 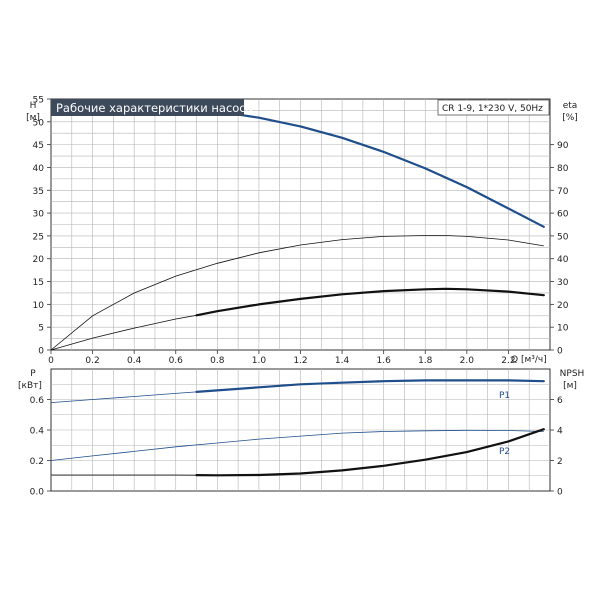 What do you see at coordinates (563, 192) in the screenshot?
I see `y-right-tick-label: 70` at bounding box center [563, 192].